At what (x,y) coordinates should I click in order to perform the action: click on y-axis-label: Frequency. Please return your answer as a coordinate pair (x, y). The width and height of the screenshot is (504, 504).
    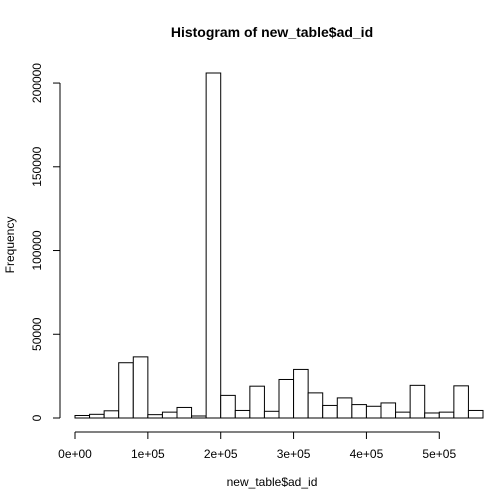
    Looking at the image, I should click on (10, 245).